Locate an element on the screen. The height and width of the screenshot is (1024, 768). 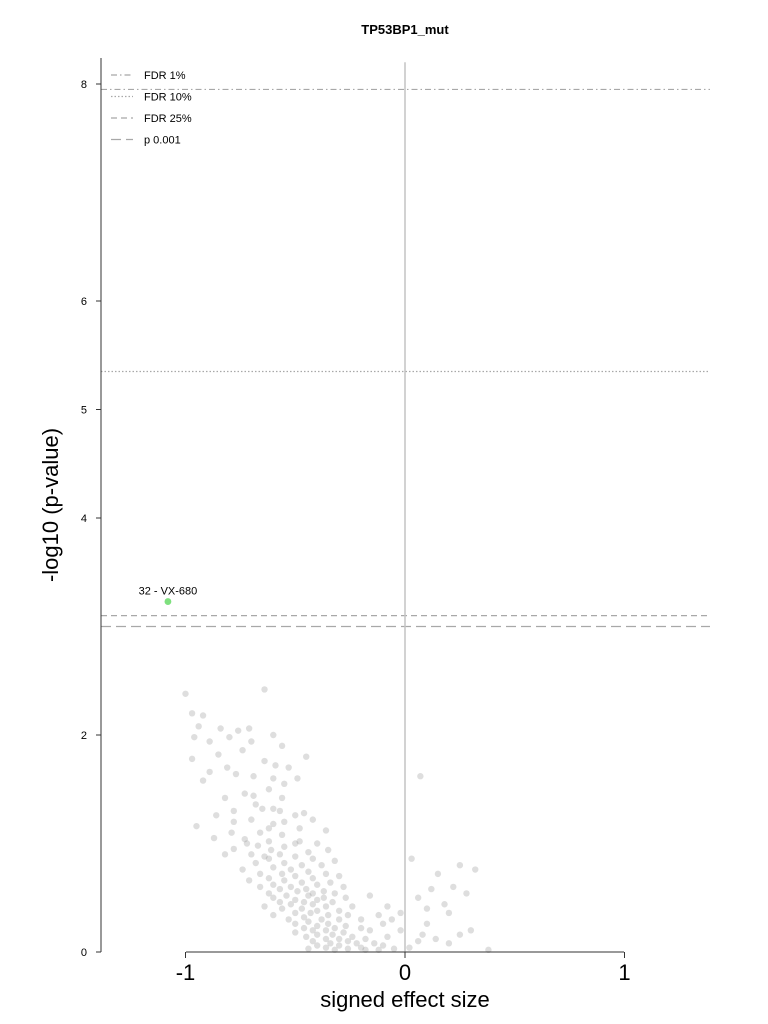
y-tick-label: 5 is located at coordinates (84, 411).